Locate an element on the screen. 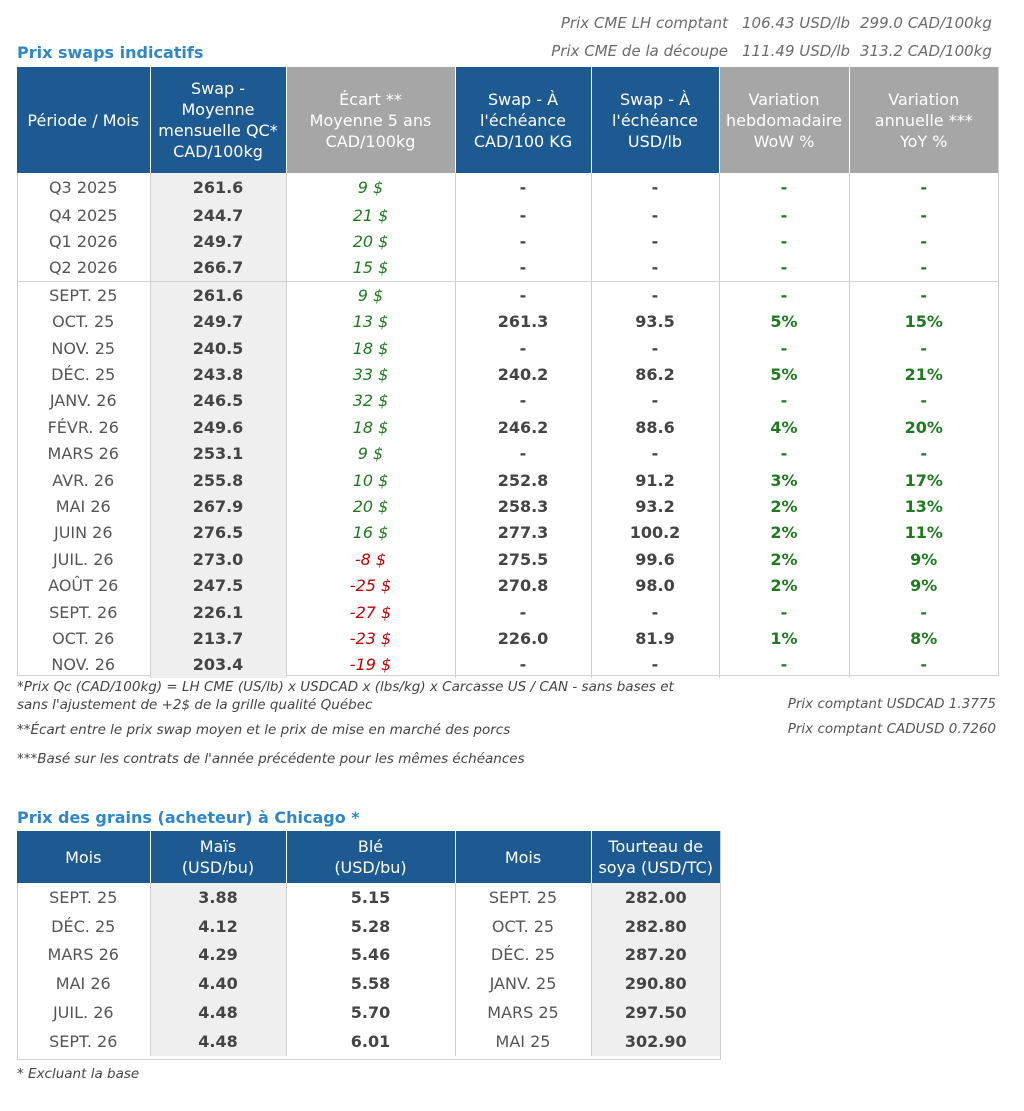 This screenshot has height=1111, width=1024. table-row: Q3 2025 261.6 9 $ - - - - is located at coordinates (507, 187).